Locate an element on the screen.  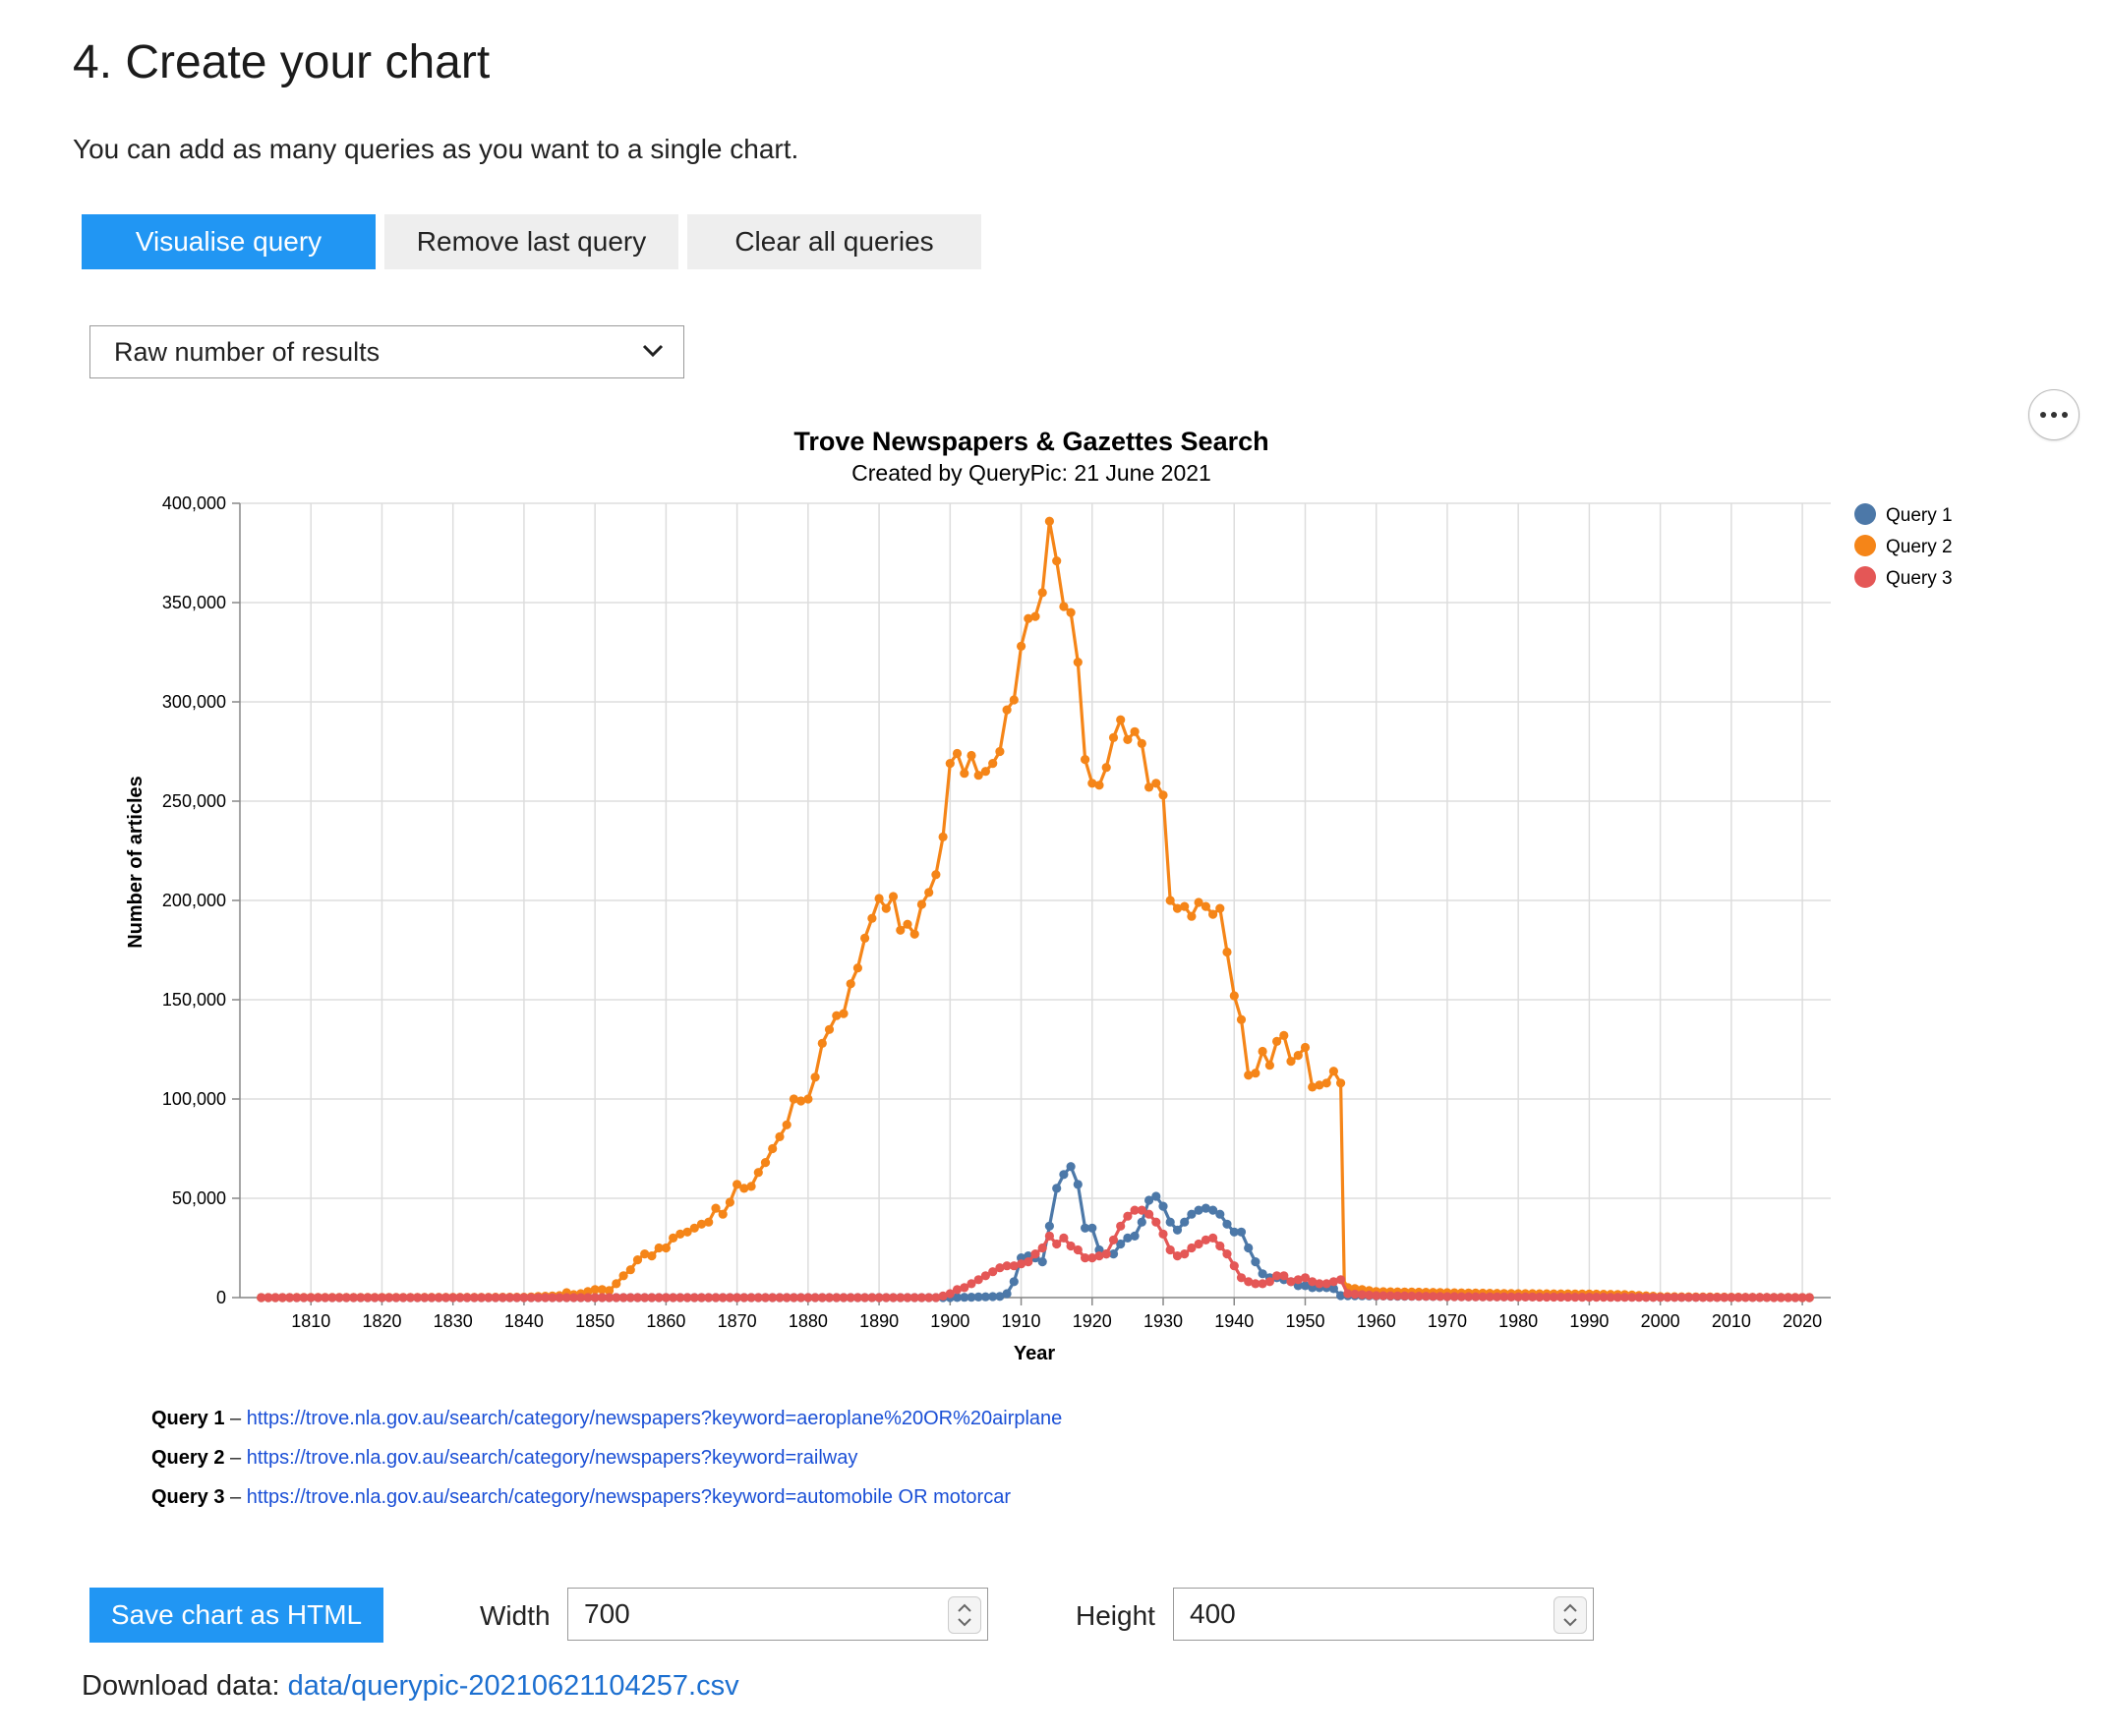
height-value: 400 is located at coordinates (1213, 1613).